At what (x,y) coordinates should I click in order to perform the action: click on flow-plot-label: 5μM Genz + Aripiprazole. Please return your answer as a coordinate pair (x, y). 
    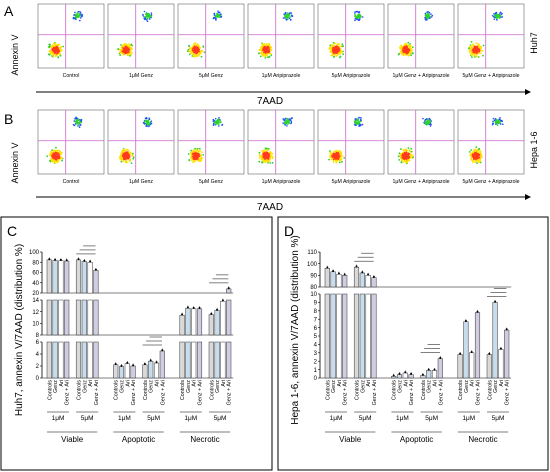
    Looking at the image, I should click on (490, 182).